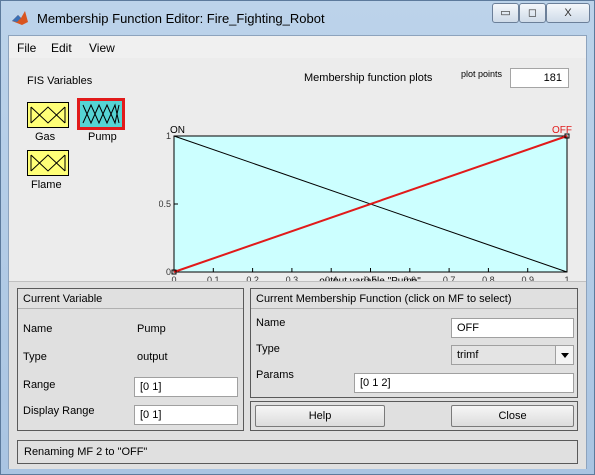 The height and width of the screenshot is (475, 595). Describe the element at coordinates (252, 280) in the screenshot. I see `x-tick-label: 0.2` at that location.